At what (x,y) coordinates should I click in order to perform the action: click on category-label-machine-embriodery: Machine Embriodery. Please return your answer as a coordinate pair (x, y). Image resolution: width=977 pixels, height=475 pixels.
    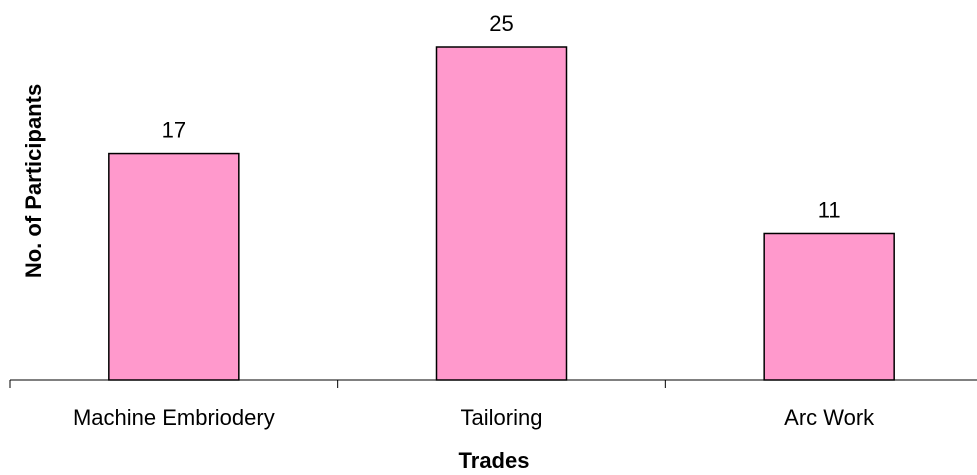
    Looking at the image, I should click on (174, 417).